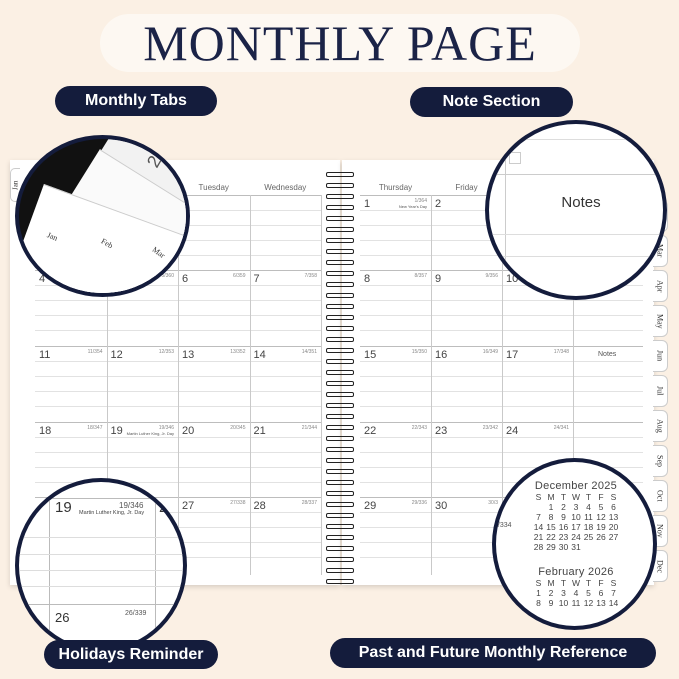 The image size is (679, 679). I want to click on tab-may: May, so click(660, 321).